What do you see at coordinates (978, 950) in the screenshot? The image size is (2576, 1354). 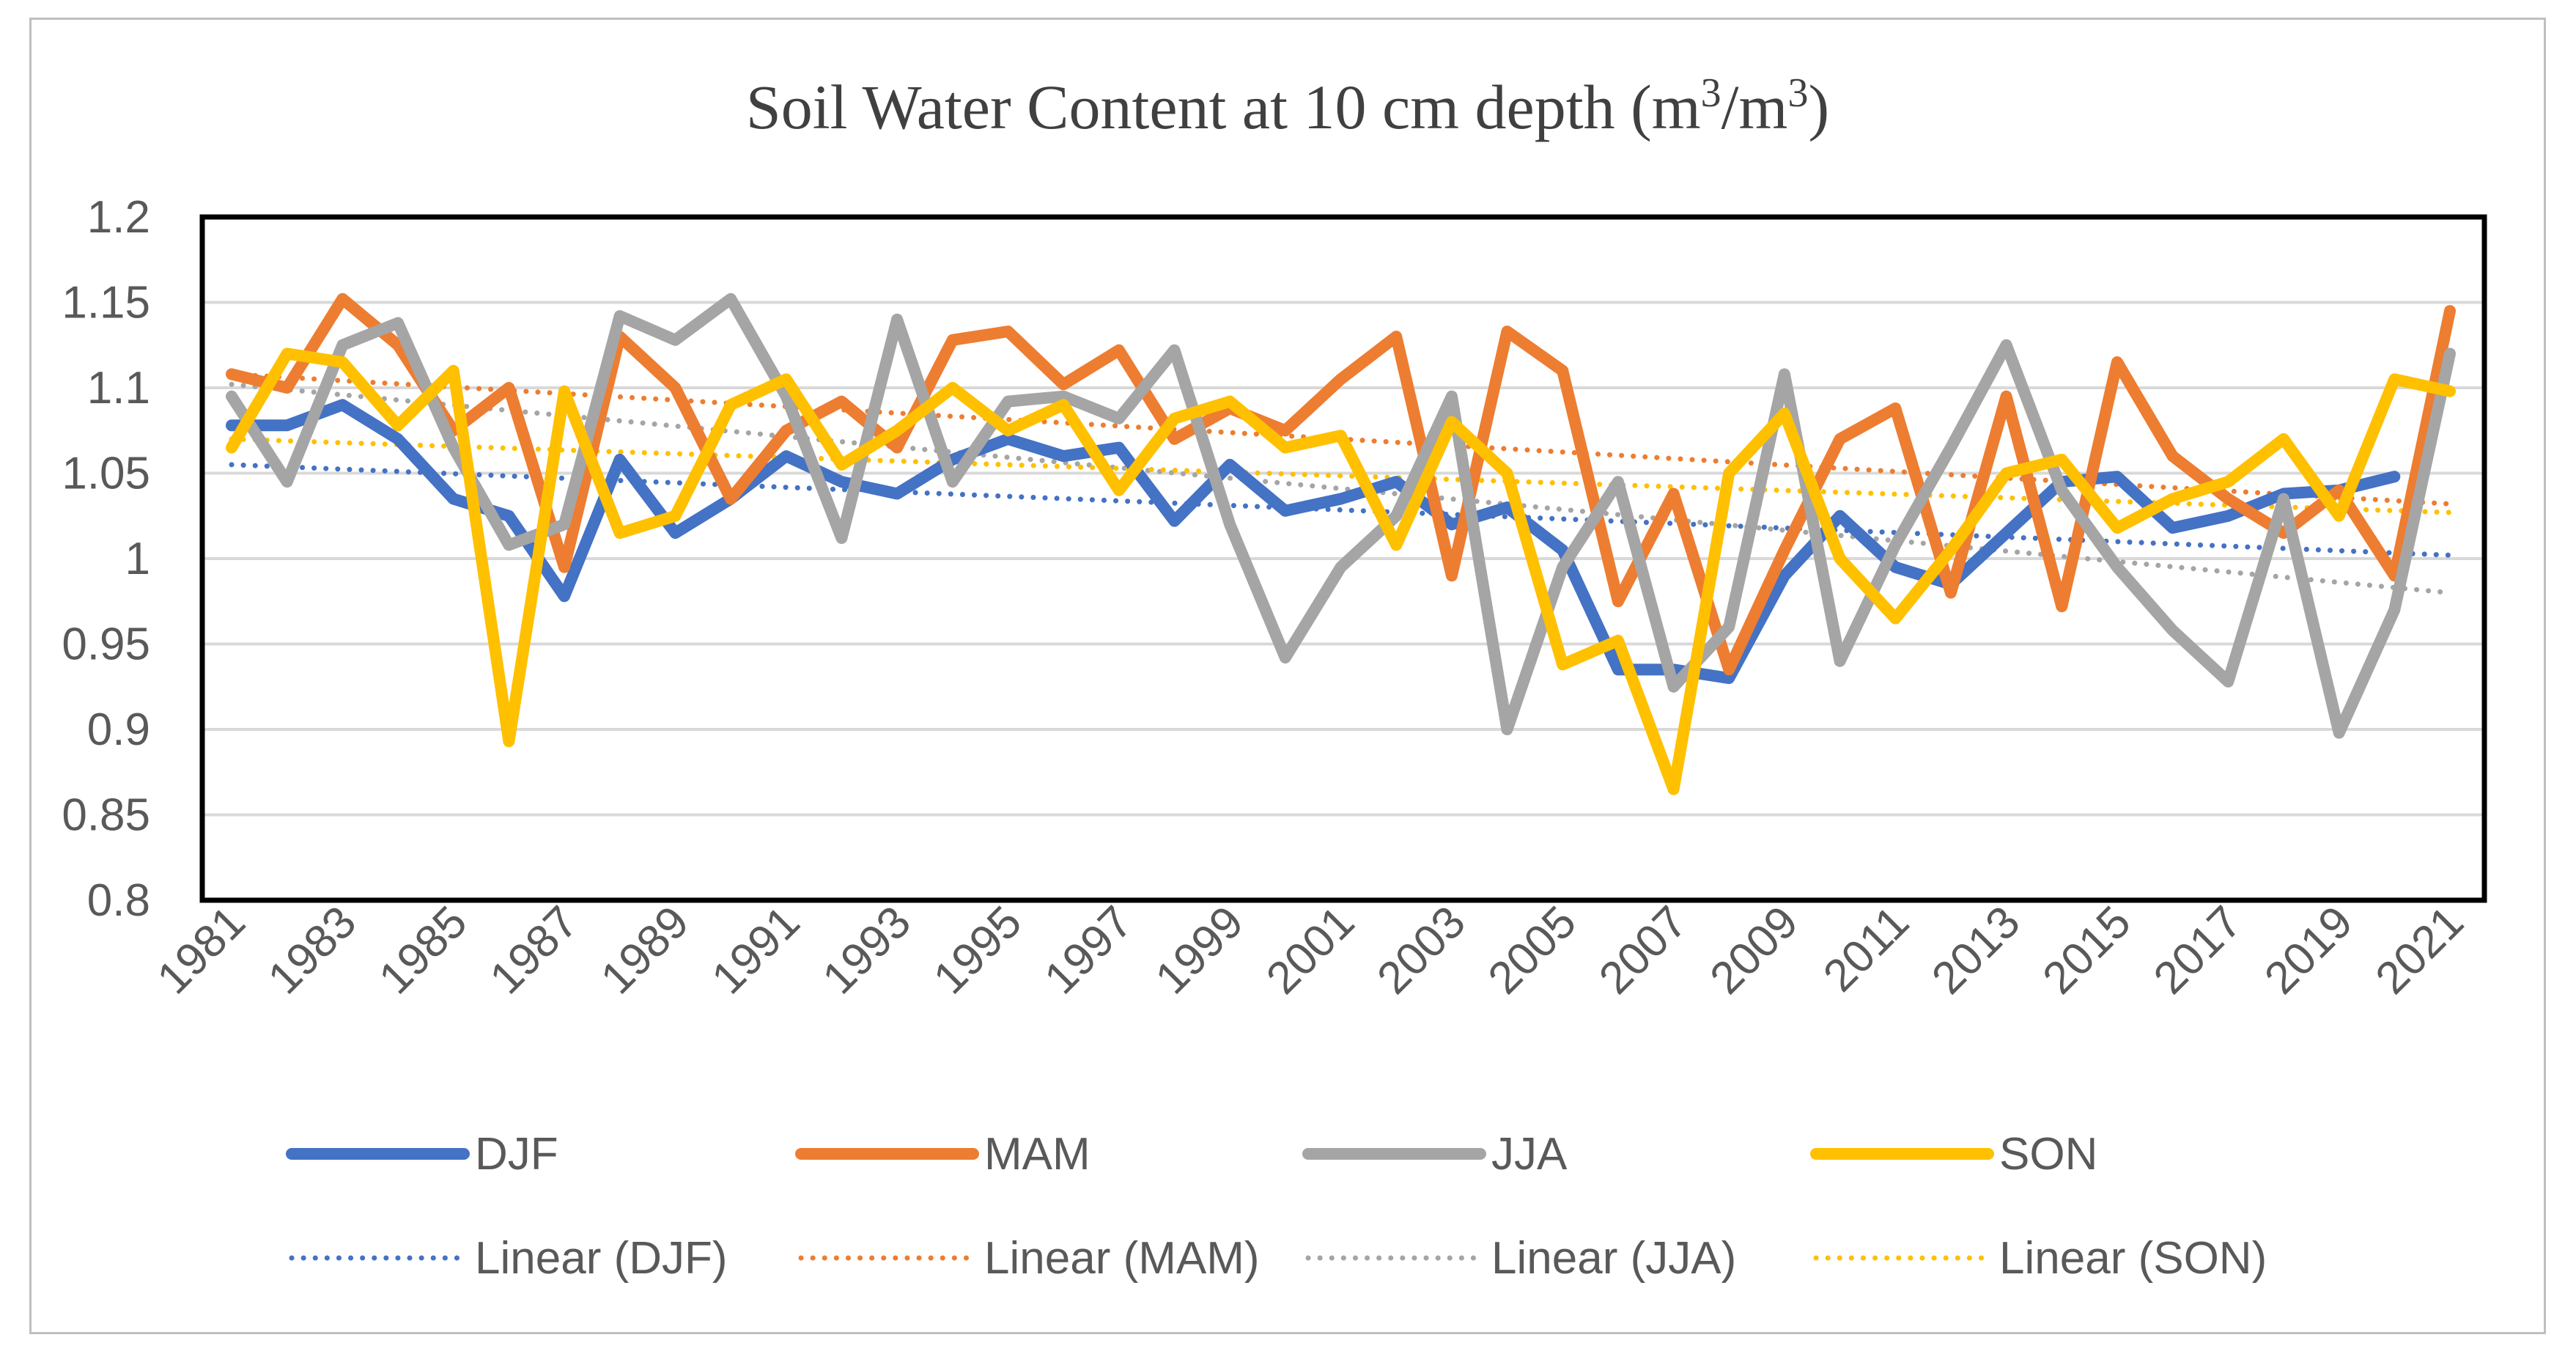 I see `x-tick-label: 1995` at bounding box center [978, 950].